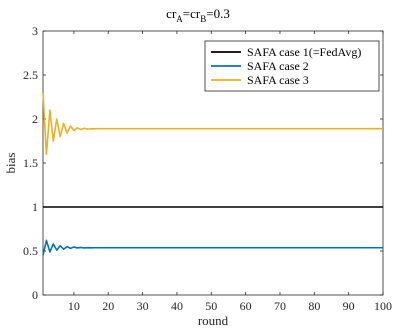 Image resolution: width=396 pixels, height=331 pixels. Describe the element at coordinates (35, 295) in the screenshot. I see `y-tick-label: 0` at that location.